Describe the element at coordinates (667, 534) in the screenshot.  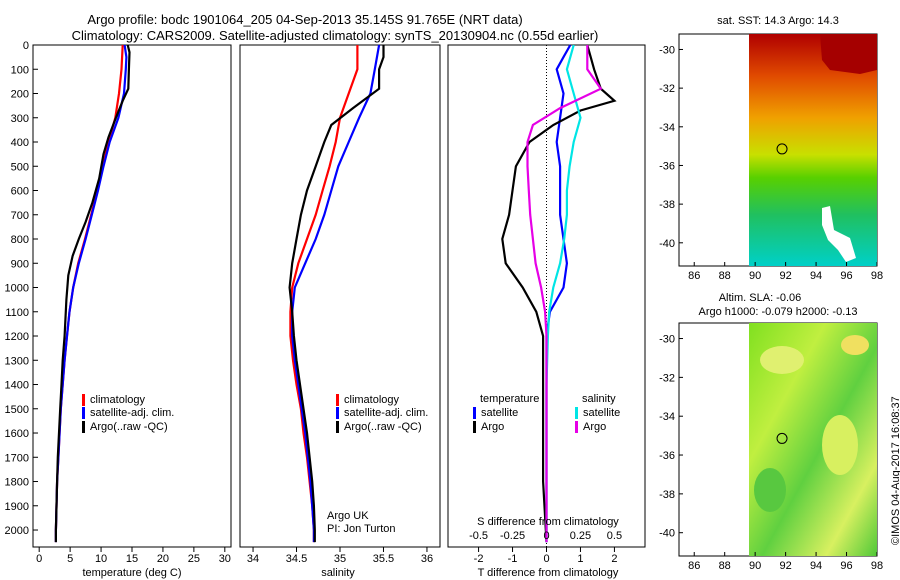
I see `map-y-tick-label: -40` at that location.